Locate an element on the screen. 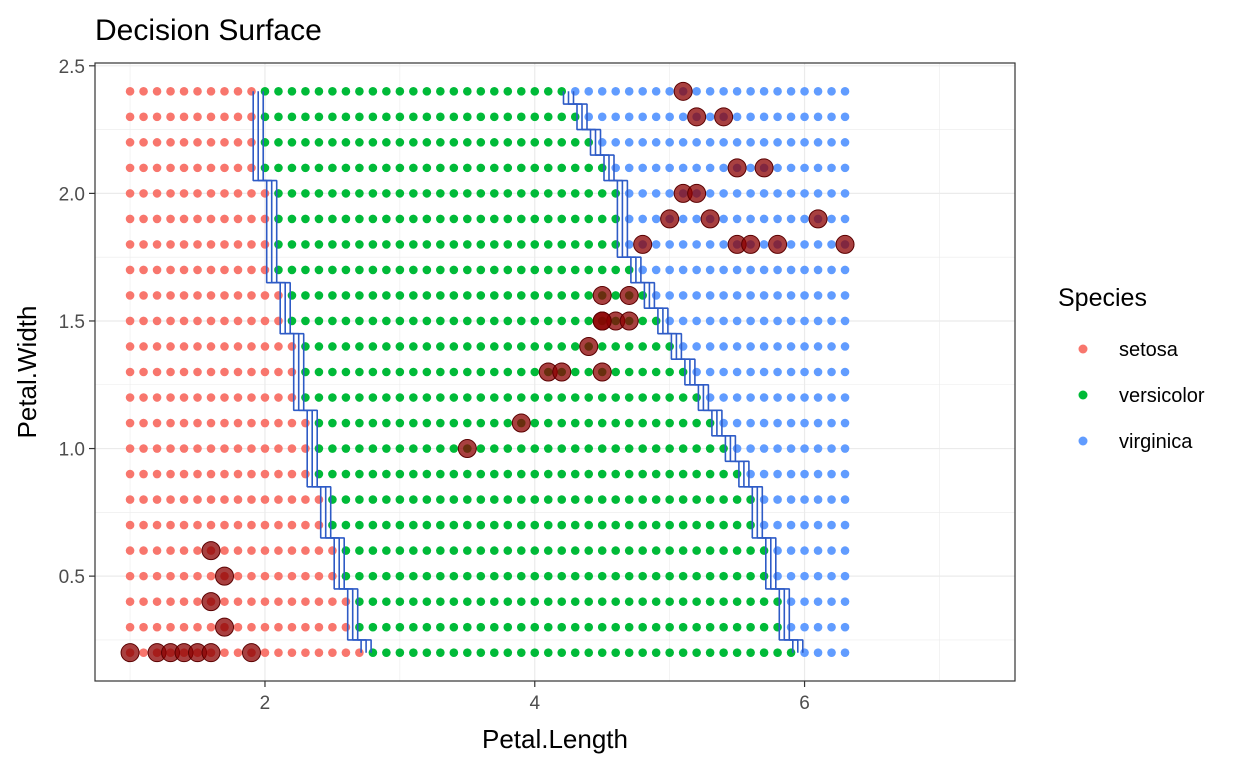 Image resolution: width=1248 pixels, height=768 pixels. chart-title: Decision Surface is located at coordinates (208, 30).